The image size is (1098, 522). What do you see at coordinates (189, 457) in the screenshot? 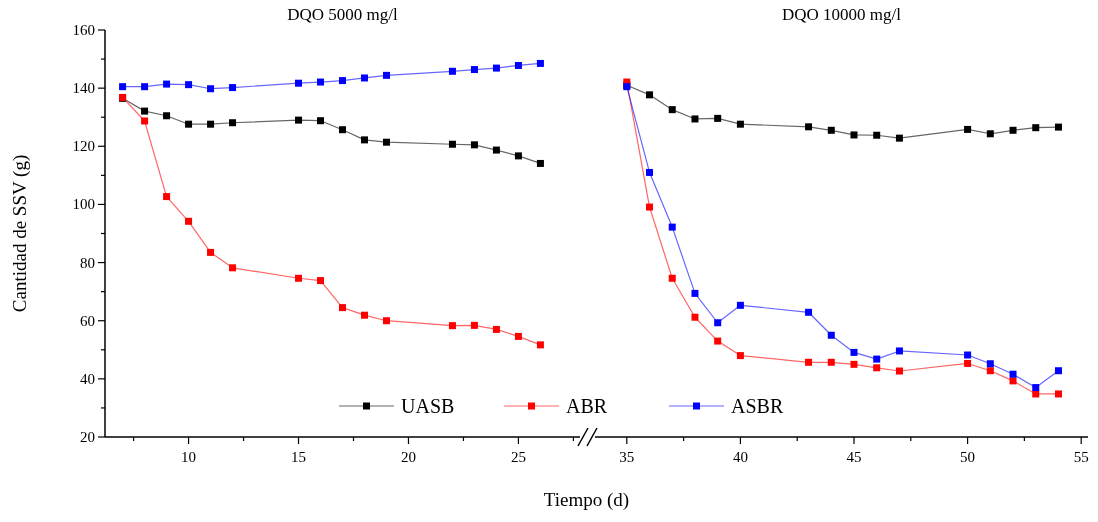
I see `x-tick-label: 10` at bounding box center [189, 457].